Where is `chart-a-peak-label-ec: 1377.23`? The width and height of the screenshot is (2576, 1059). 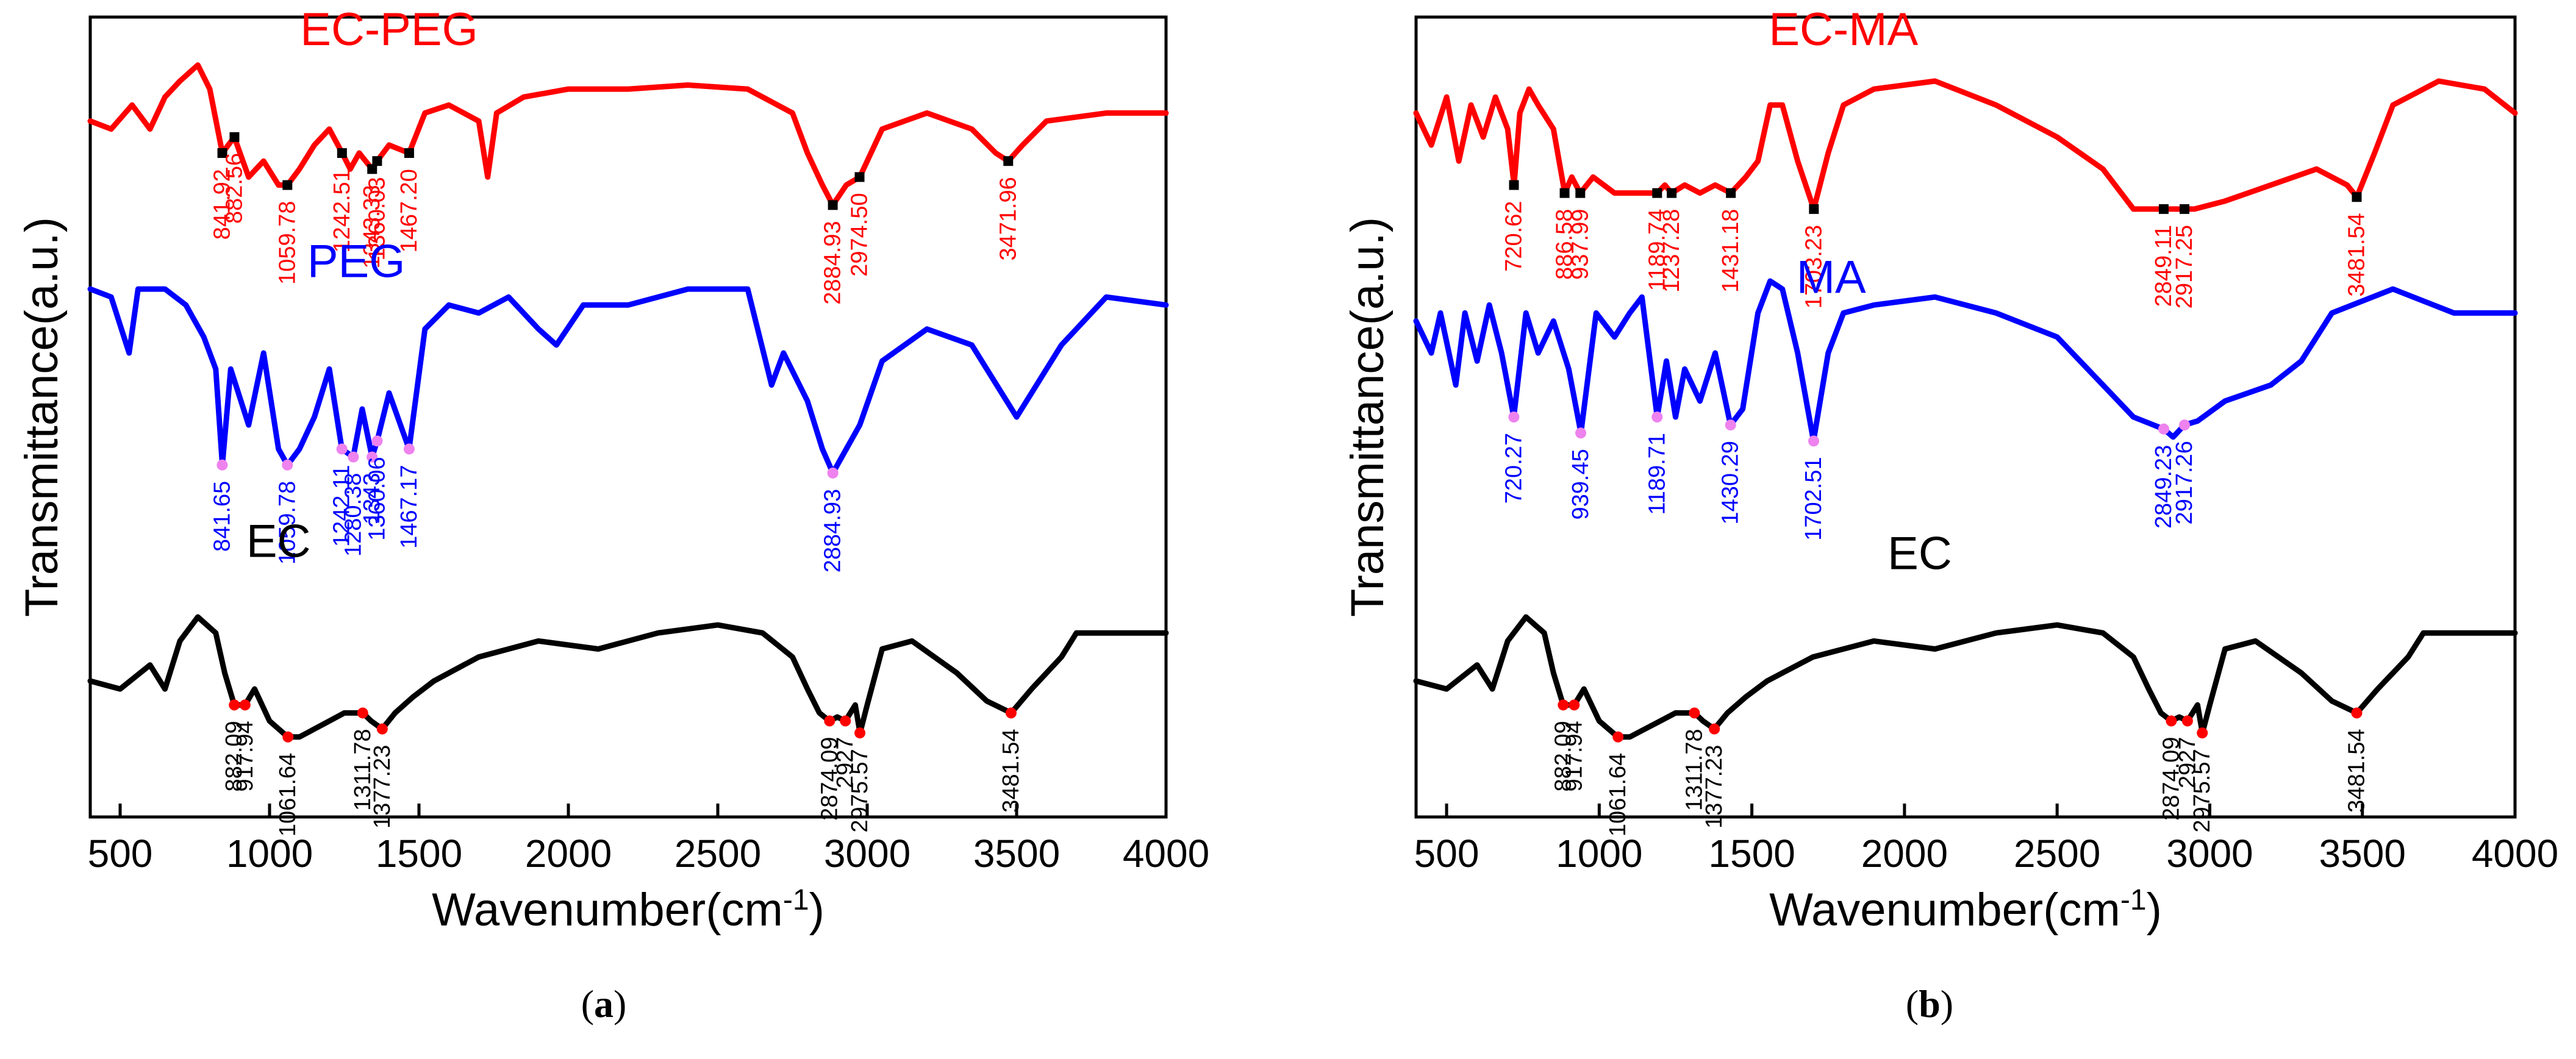 chart-a-peak-label-ec: 1377.23 is located at coordinates (382, 787).